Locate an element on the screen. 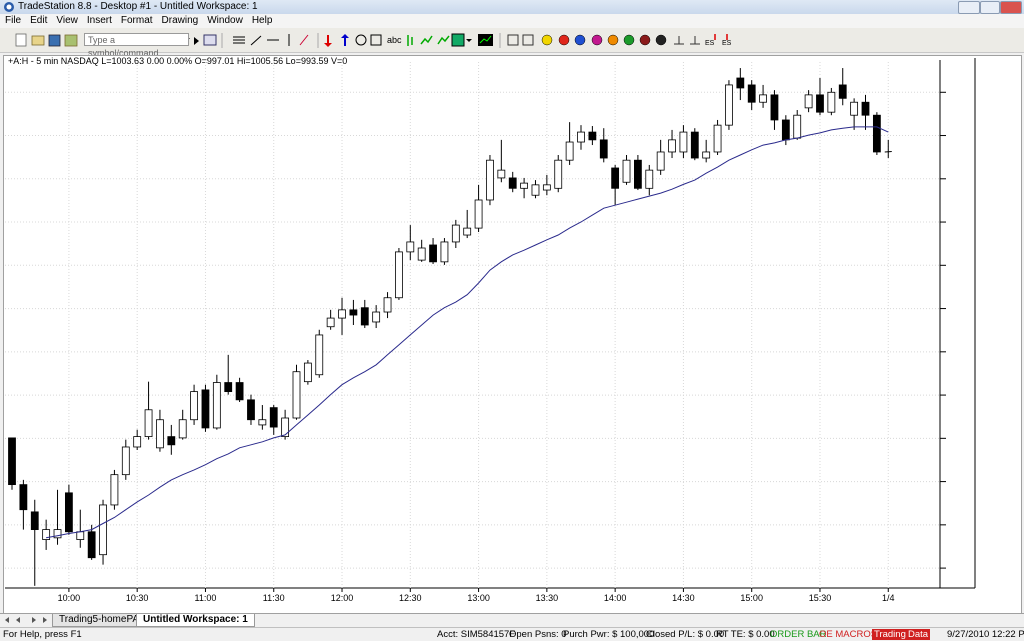 The image size is (1024, 641). menu-item: View is located at coordinates (66, 20).